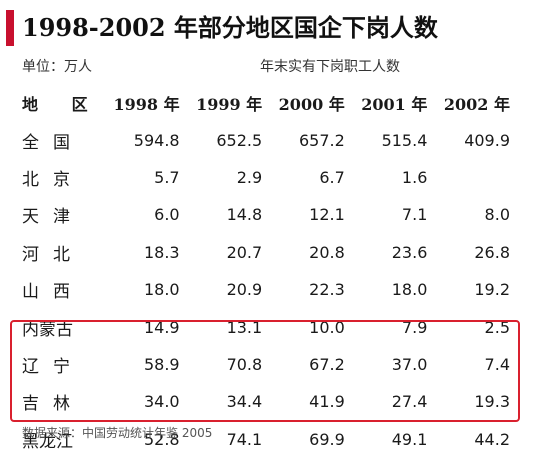 The height and width of the screenshot is (458, 533). I want to click on value-cell: 69.9, so click(327, 439).